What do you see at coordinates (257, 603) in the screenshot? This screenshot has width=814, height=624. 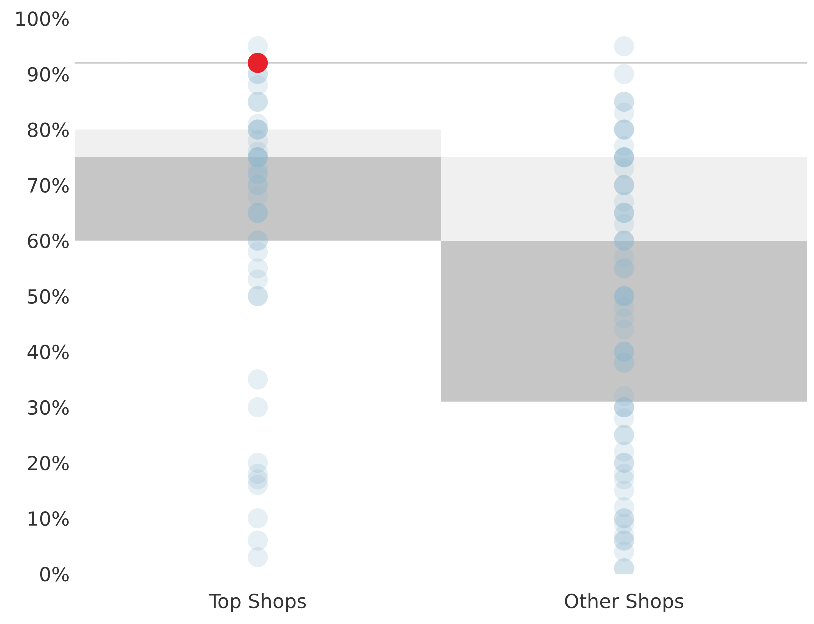 I see `x-tick-label: Top Shops` at bounding box center [257, 603].